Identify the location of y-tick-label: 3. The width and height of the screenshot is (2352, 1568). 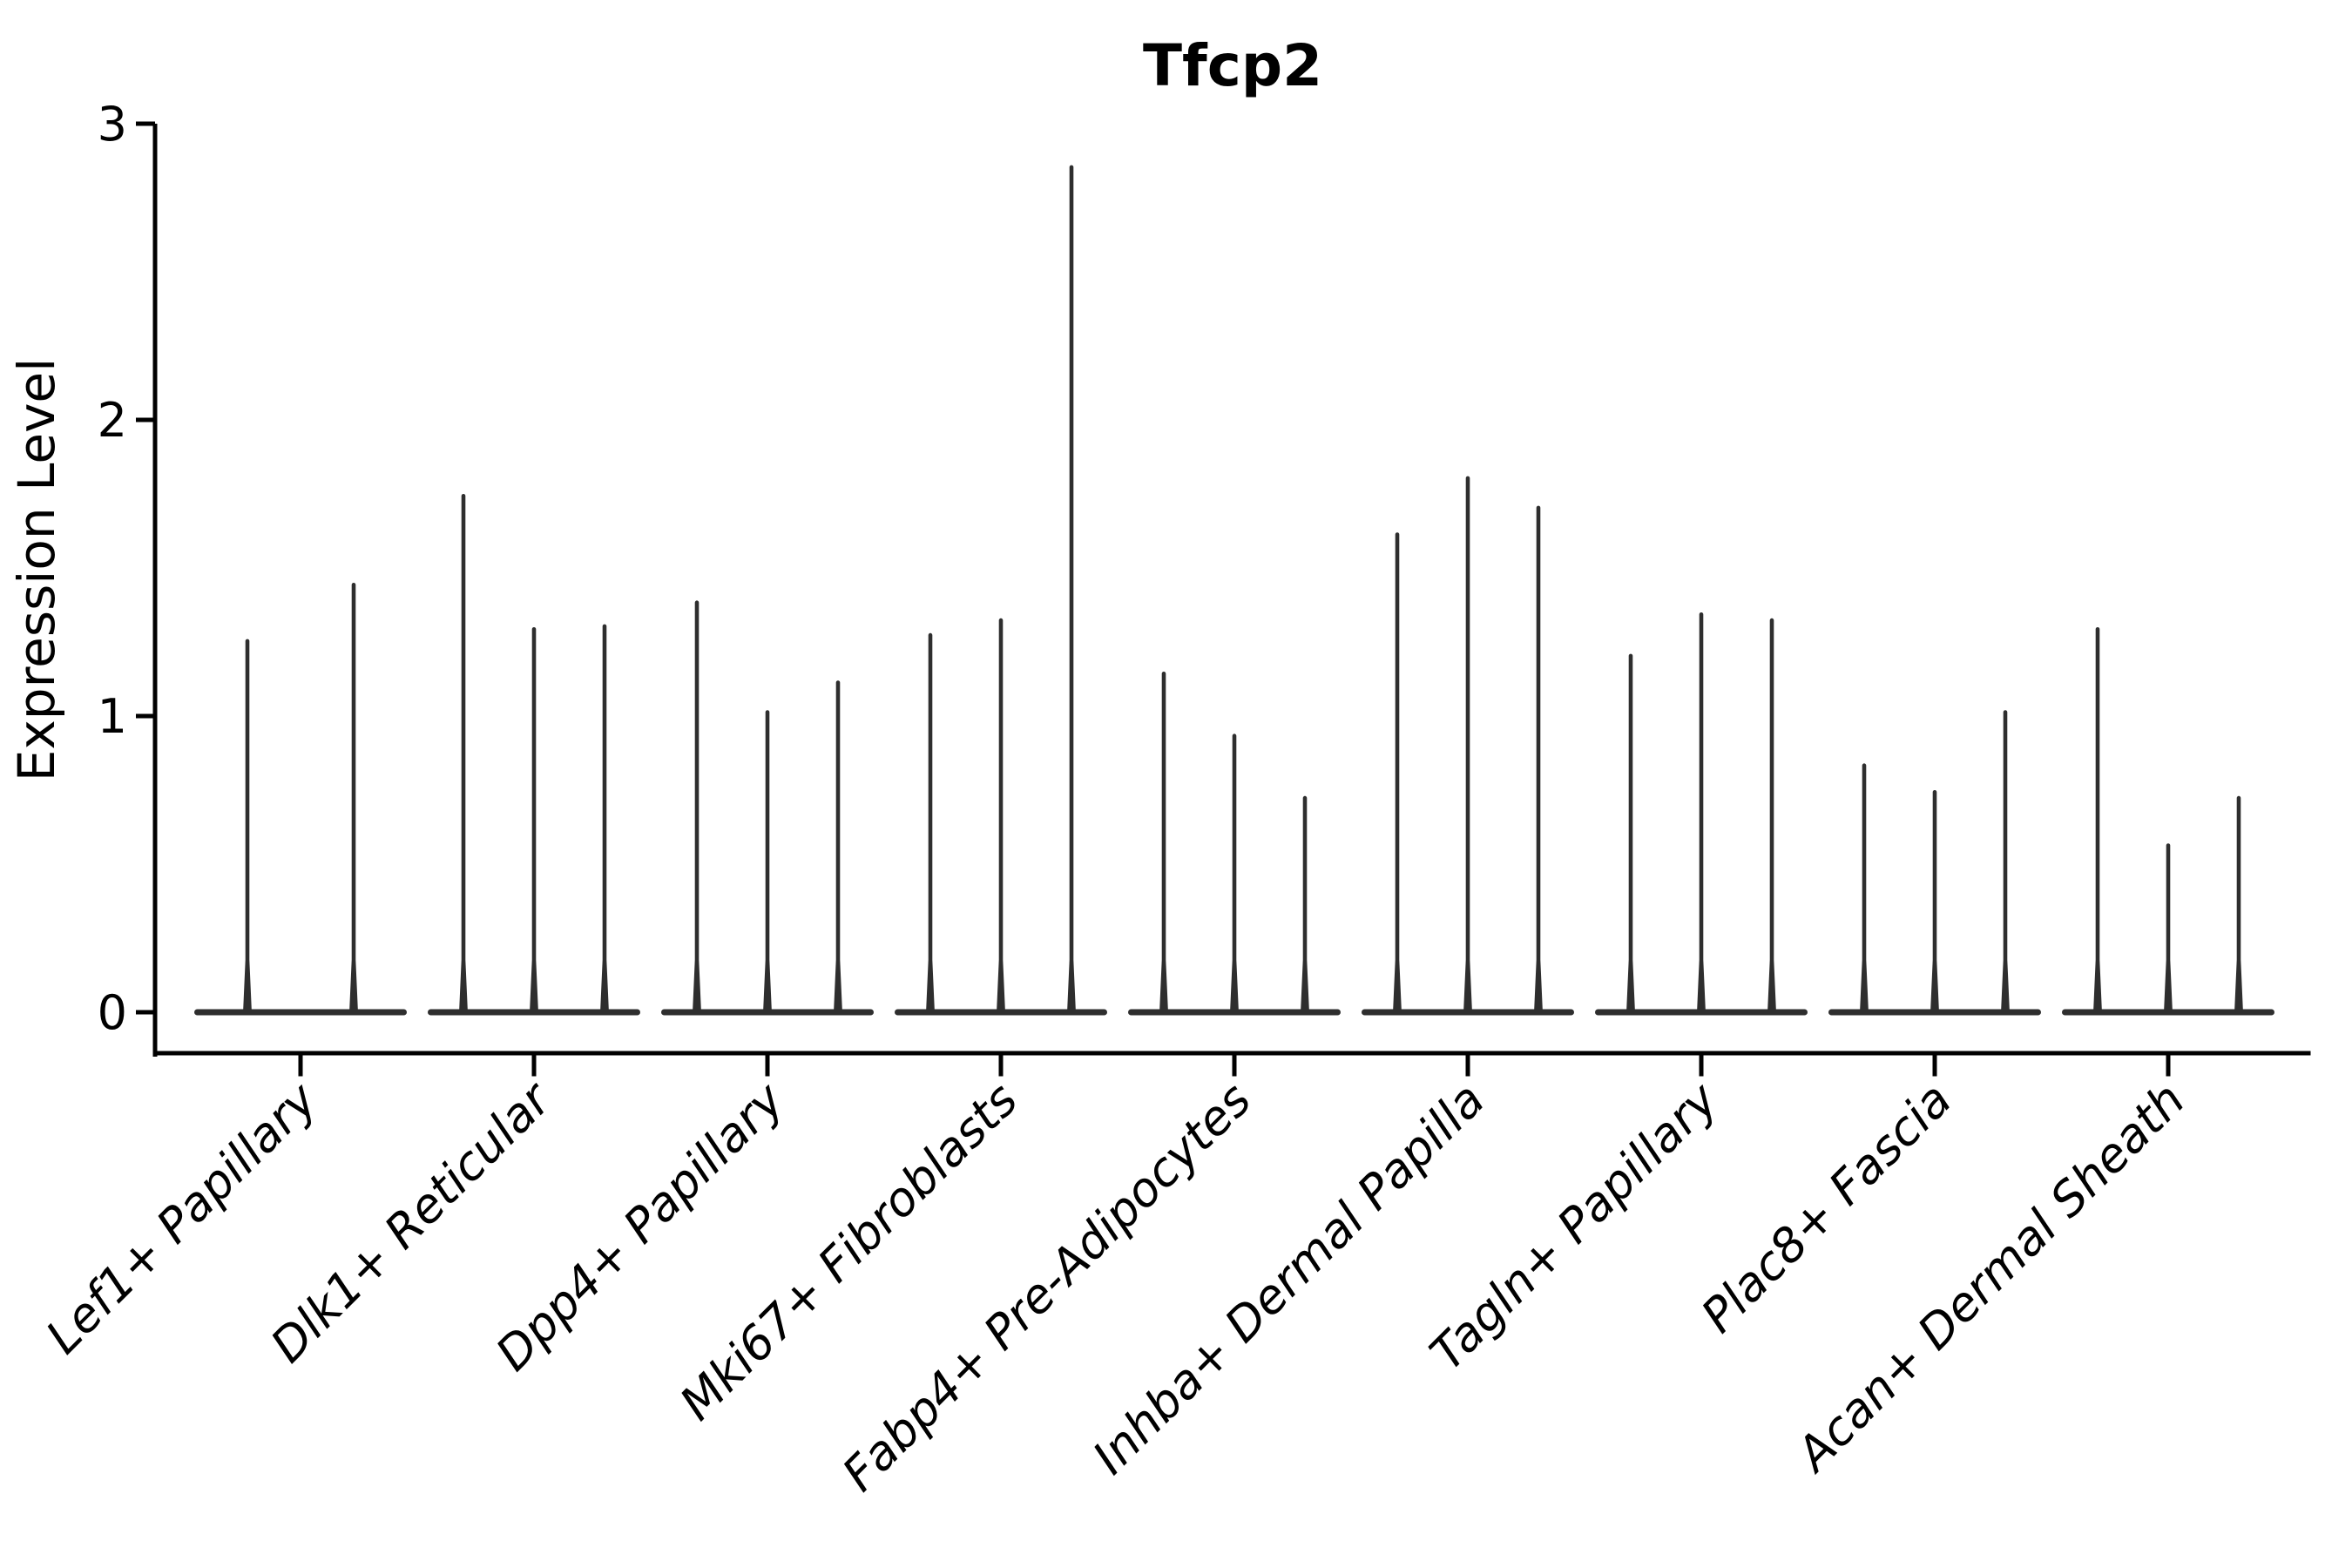
(113, 125).